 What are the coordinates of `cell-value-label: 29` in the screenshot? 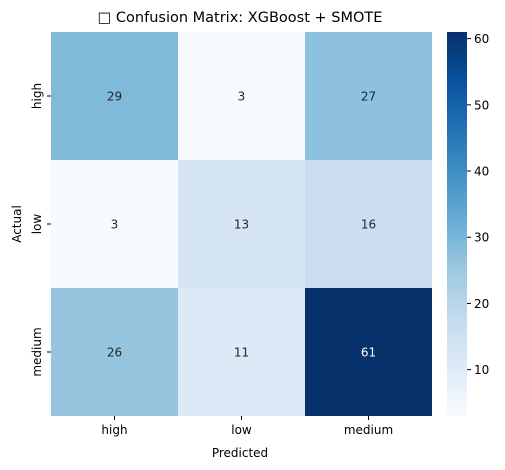 It's located at (114, 97).